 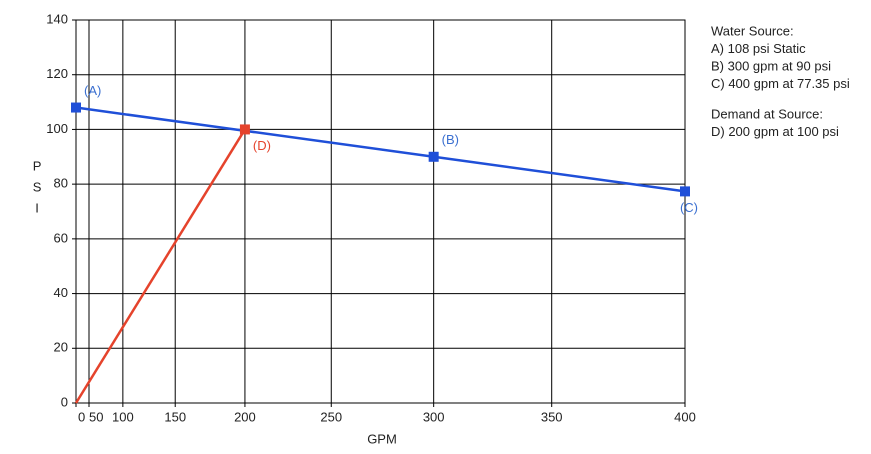 I want to click on point-label: (A), so click(x=92, y=90).